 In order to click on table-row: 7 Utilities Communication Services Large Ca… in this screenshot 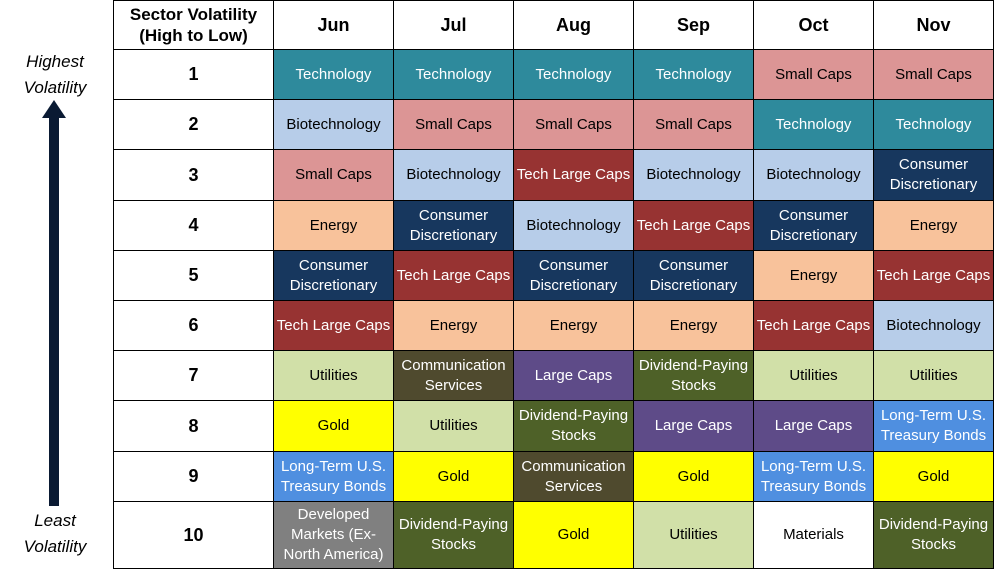, I will do `click(553, 375)`.